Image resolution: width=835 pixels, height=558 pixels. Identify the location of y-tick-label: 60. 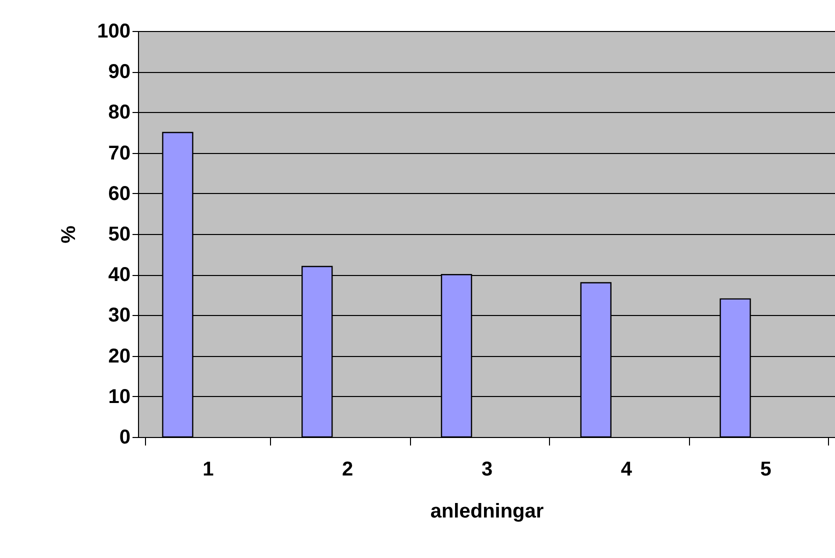
(119, 193).